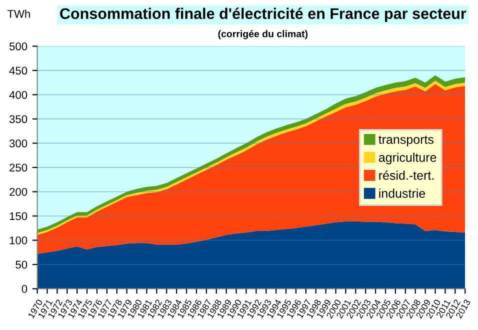 The width and height of the screenshot is (478, 330). What do you see at coordinates (18, 94) in the screenshot?
I see `y-tick-label: 400` at bounding box center [18, 94].